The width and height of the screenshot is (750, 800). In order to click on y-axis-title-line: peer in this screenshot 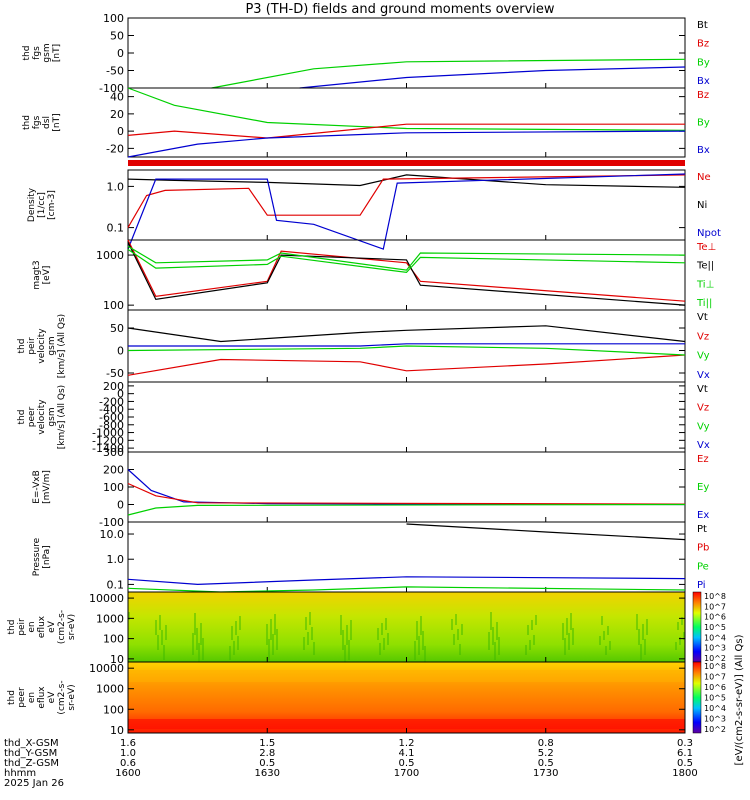, I will do `click(22, 697)`.